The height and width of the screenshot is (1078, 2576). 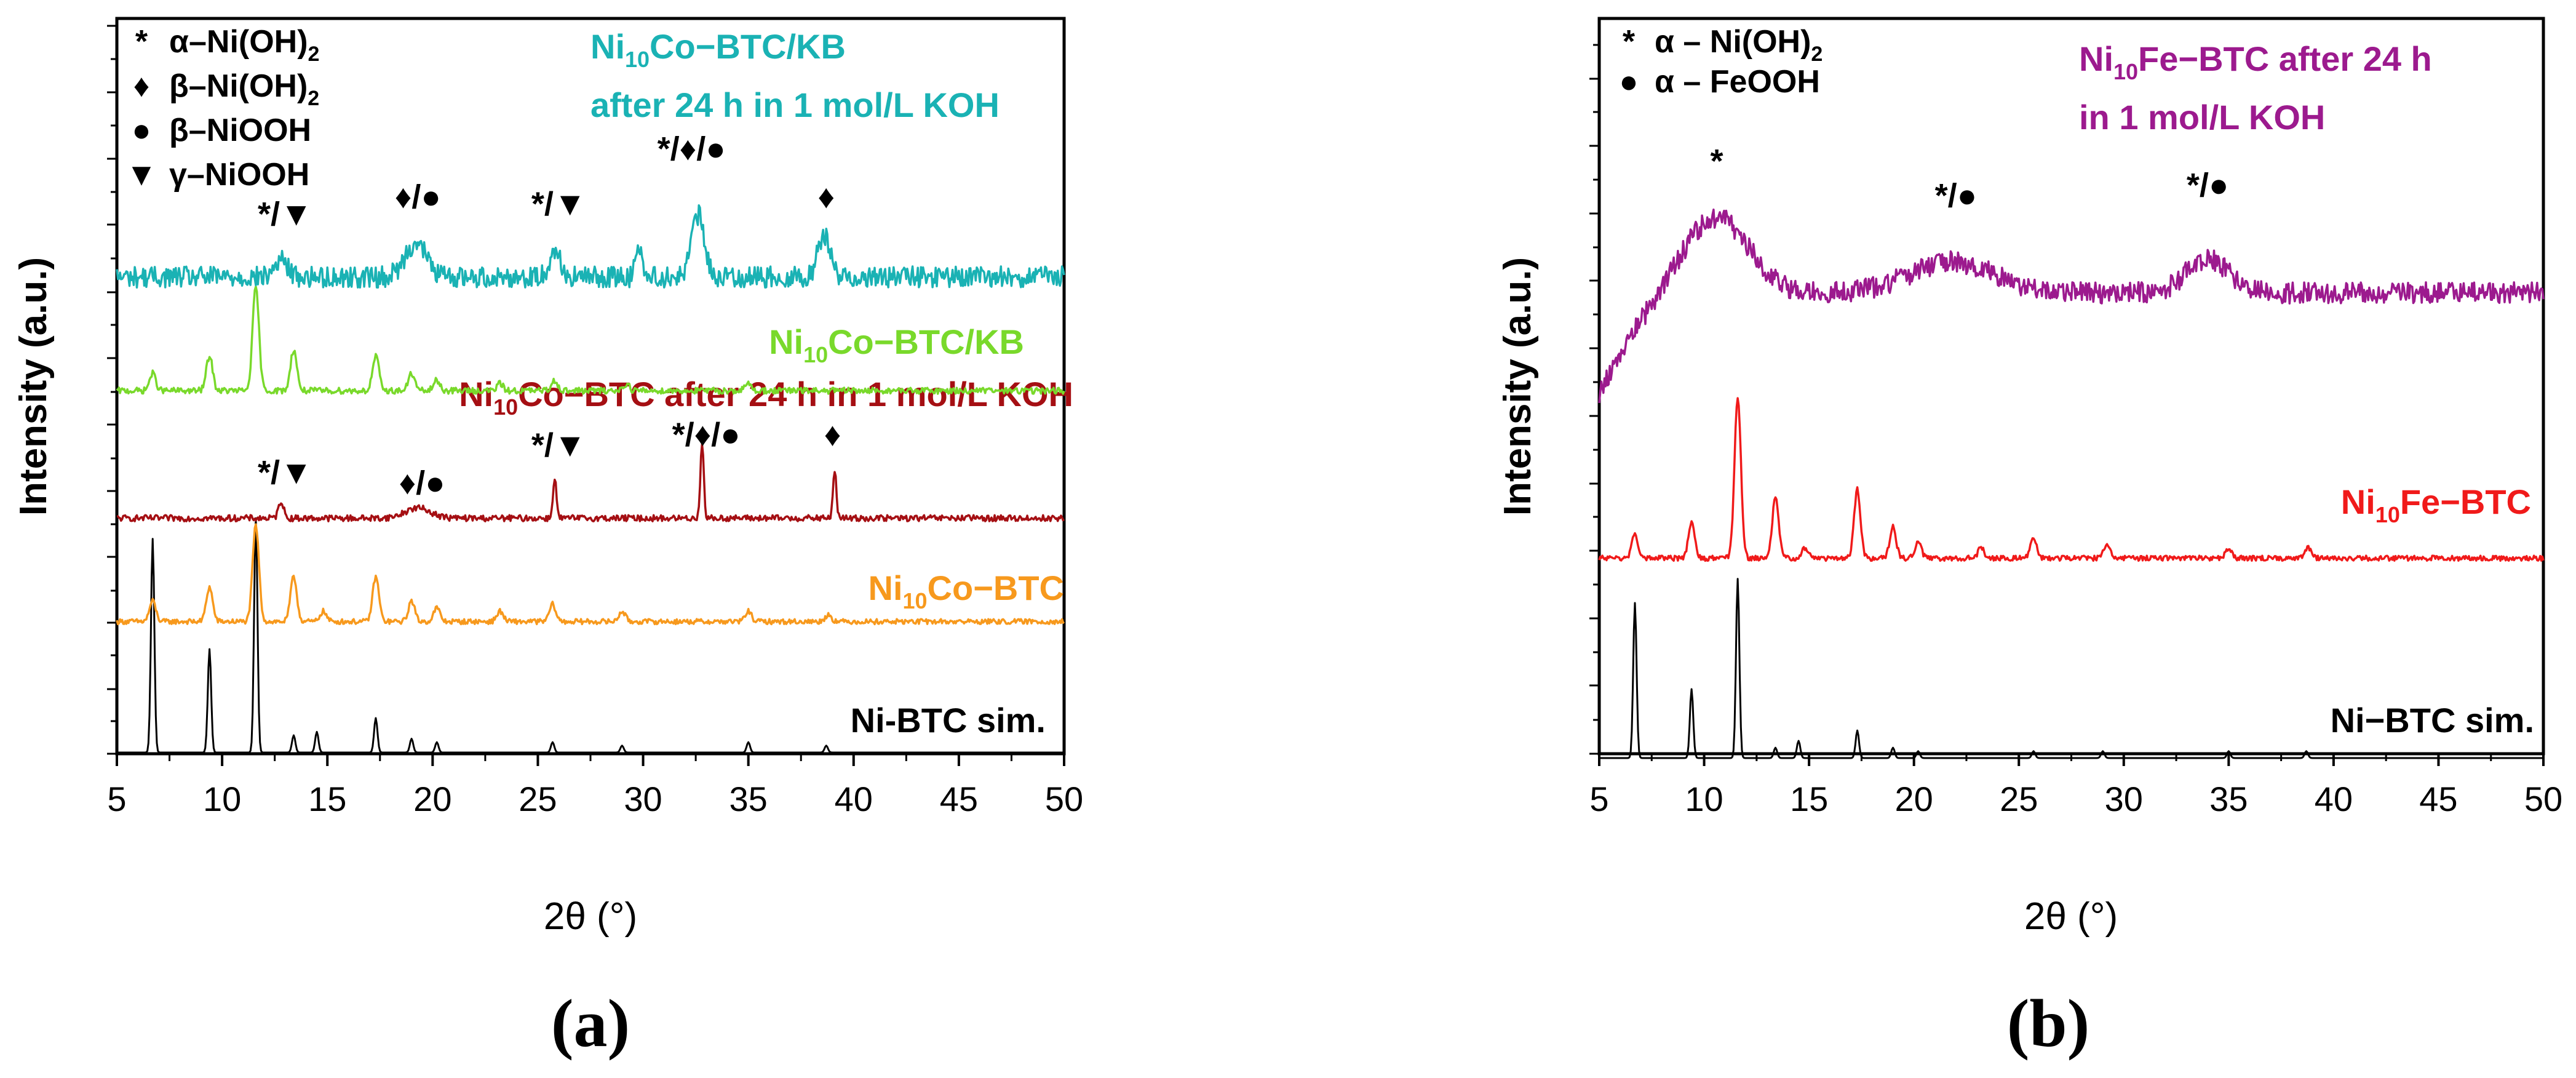 What do you see at coordinates (590, 1023) in the screenshot?
I see `panel-a-label: (a)` at bounding box center [590, 1023].